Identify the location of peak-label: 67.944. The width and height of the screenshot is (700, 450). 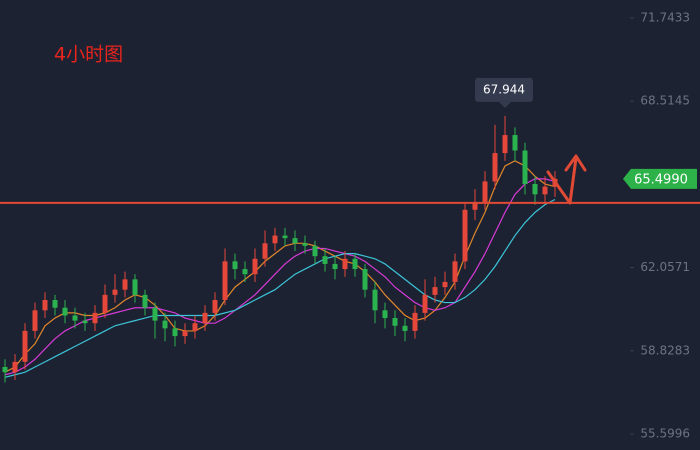
(504, 89).